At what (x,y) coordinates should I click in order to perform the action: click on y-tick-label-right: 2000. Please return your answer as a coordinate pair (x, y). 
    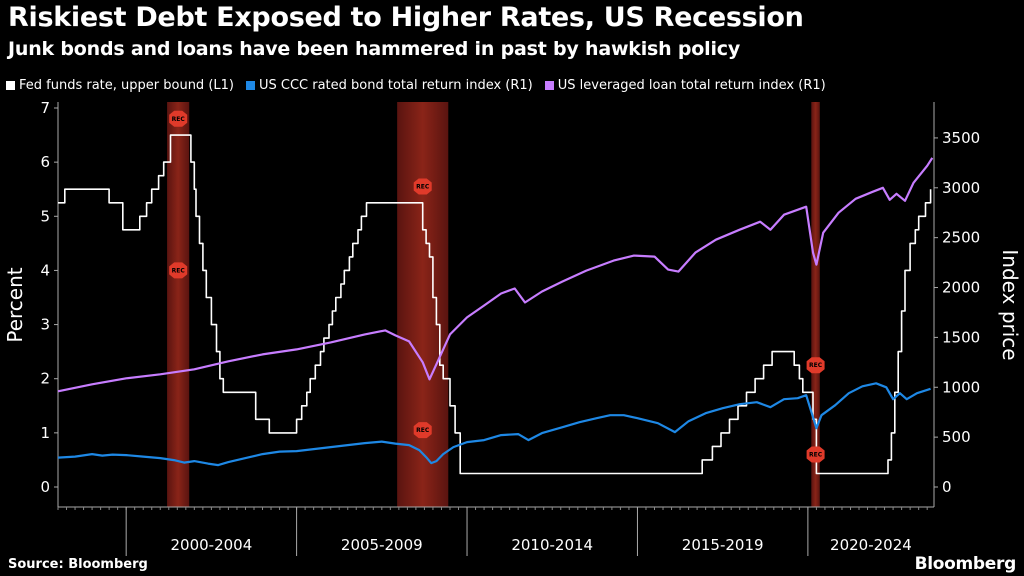
    Looking at the image, I should click on (961, 288).